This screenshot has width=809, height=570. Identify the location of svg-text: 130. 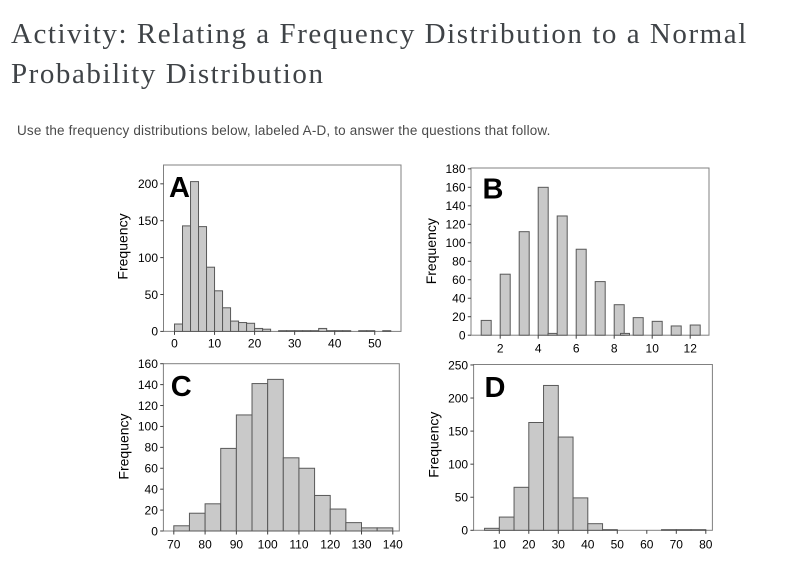
(362, 545).